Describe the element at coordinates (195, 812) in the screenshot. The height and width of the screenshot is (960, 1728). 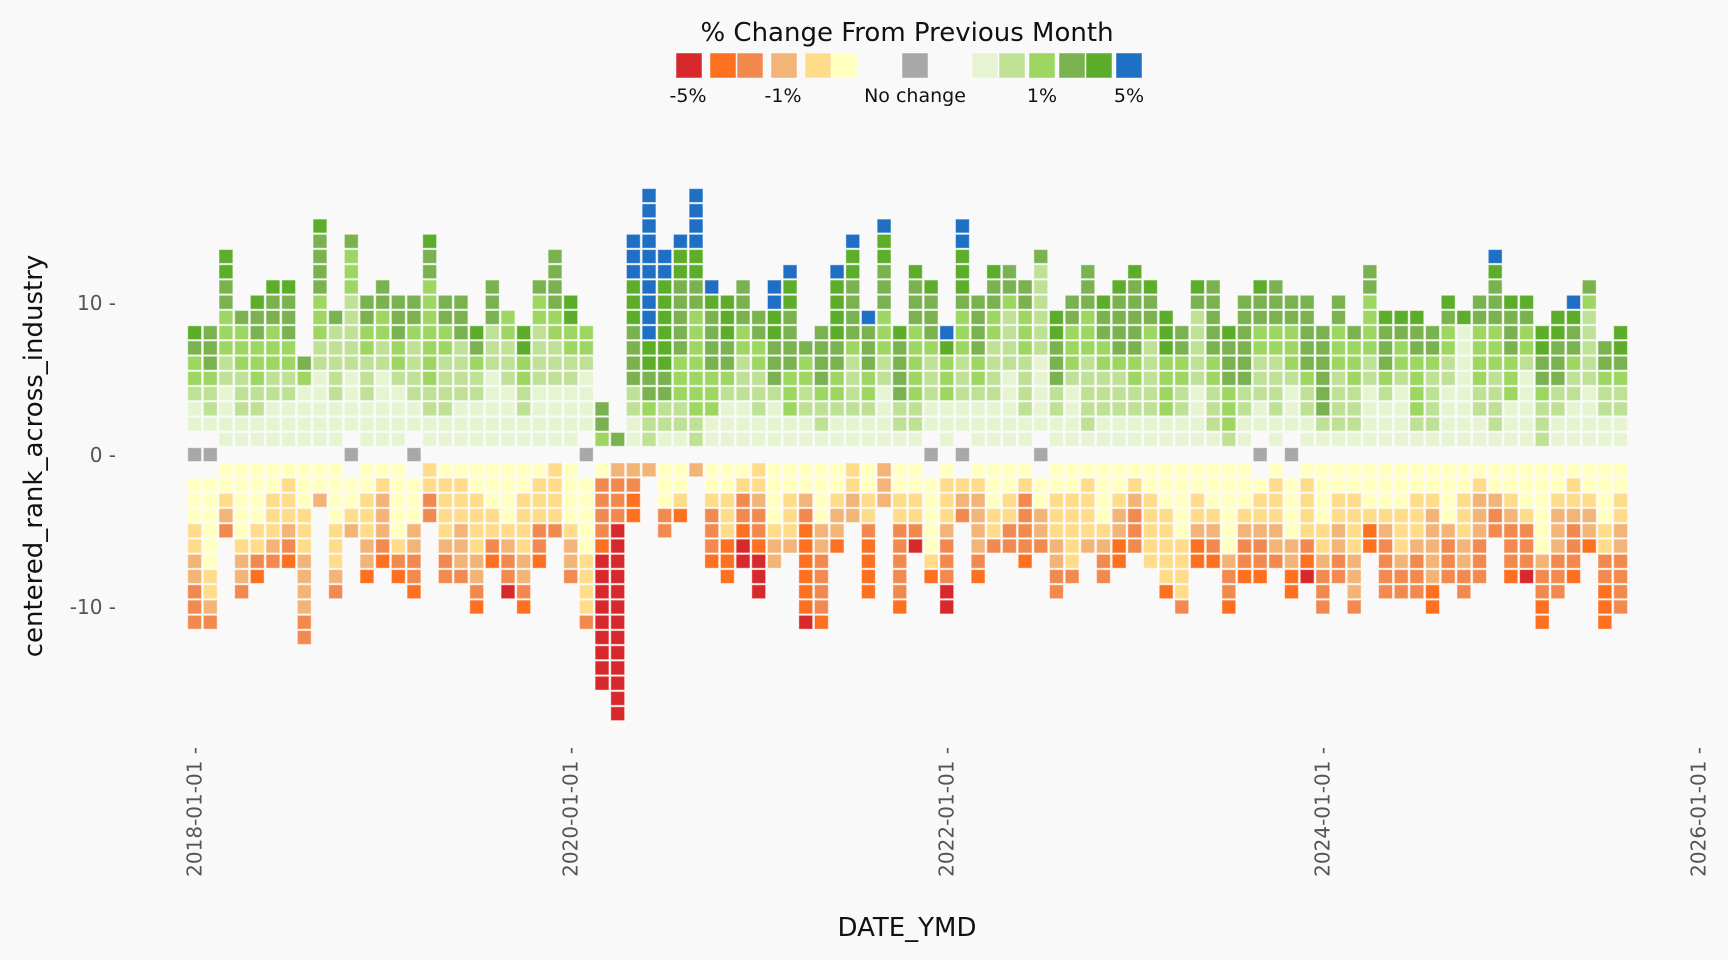
I see `x-tick-label: 2018-01-01 -` at that location.